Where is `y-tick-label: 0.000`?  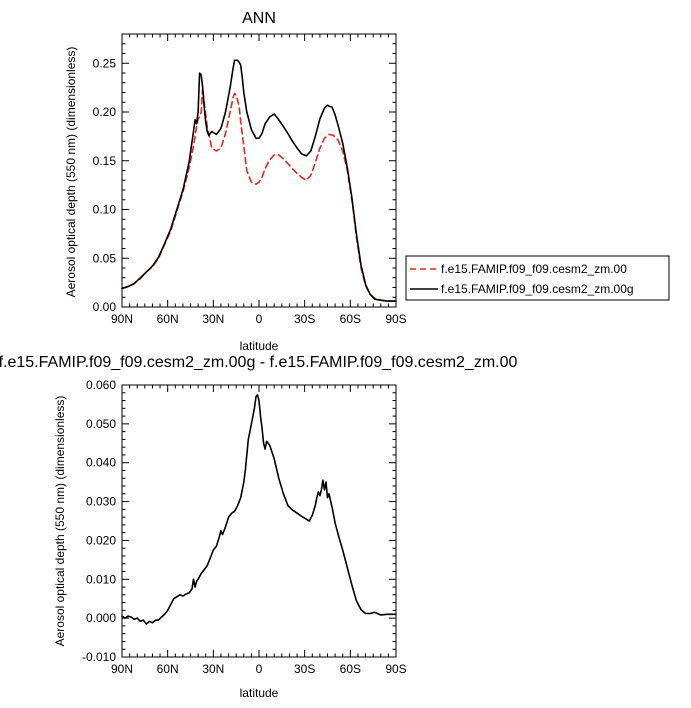 y-tick-label: 0.000 is located at coordinates (101, 618).